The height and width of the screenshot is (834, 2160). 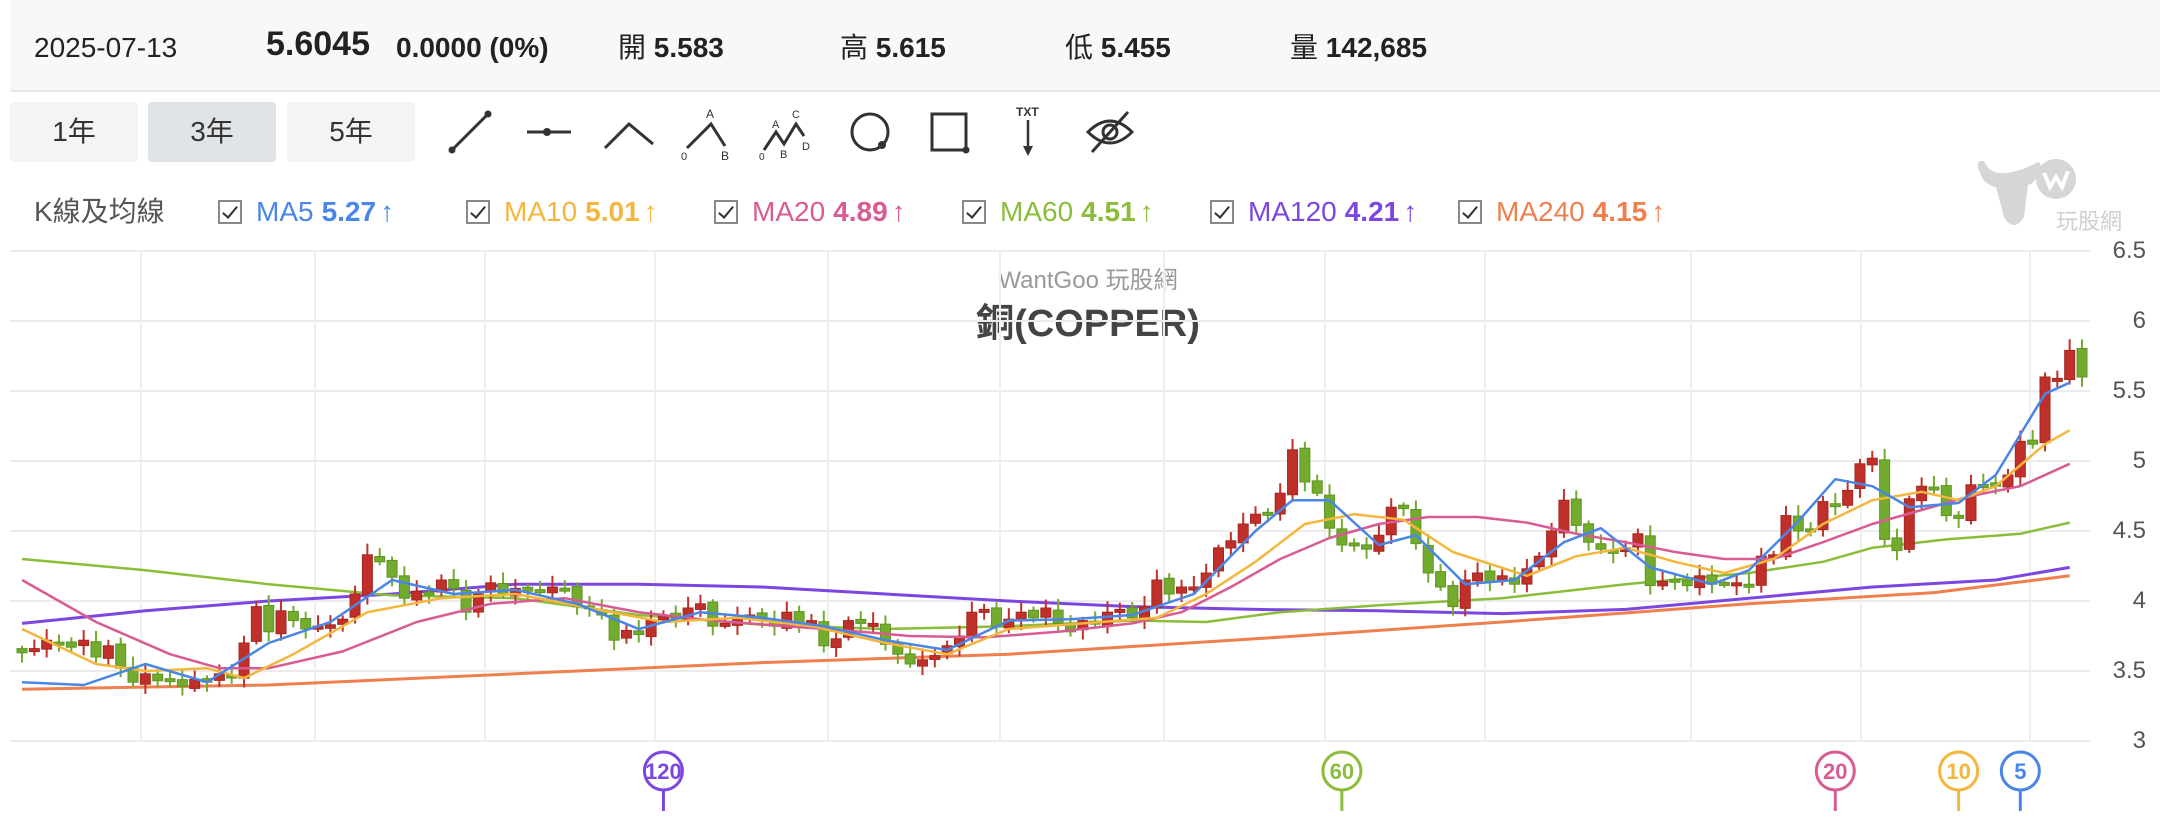 I want to click on legend-ma20: MA20 4.89 ↑, so click(x=810, y=212).